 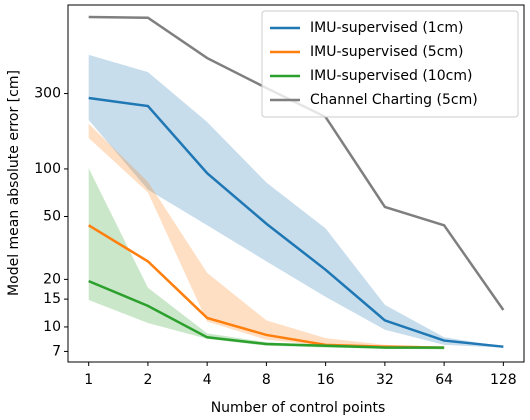 What do you see at coordinates (52, 279) in the screenshot?
I see `y-tick-label: 20` at bounding box center [52, 279].